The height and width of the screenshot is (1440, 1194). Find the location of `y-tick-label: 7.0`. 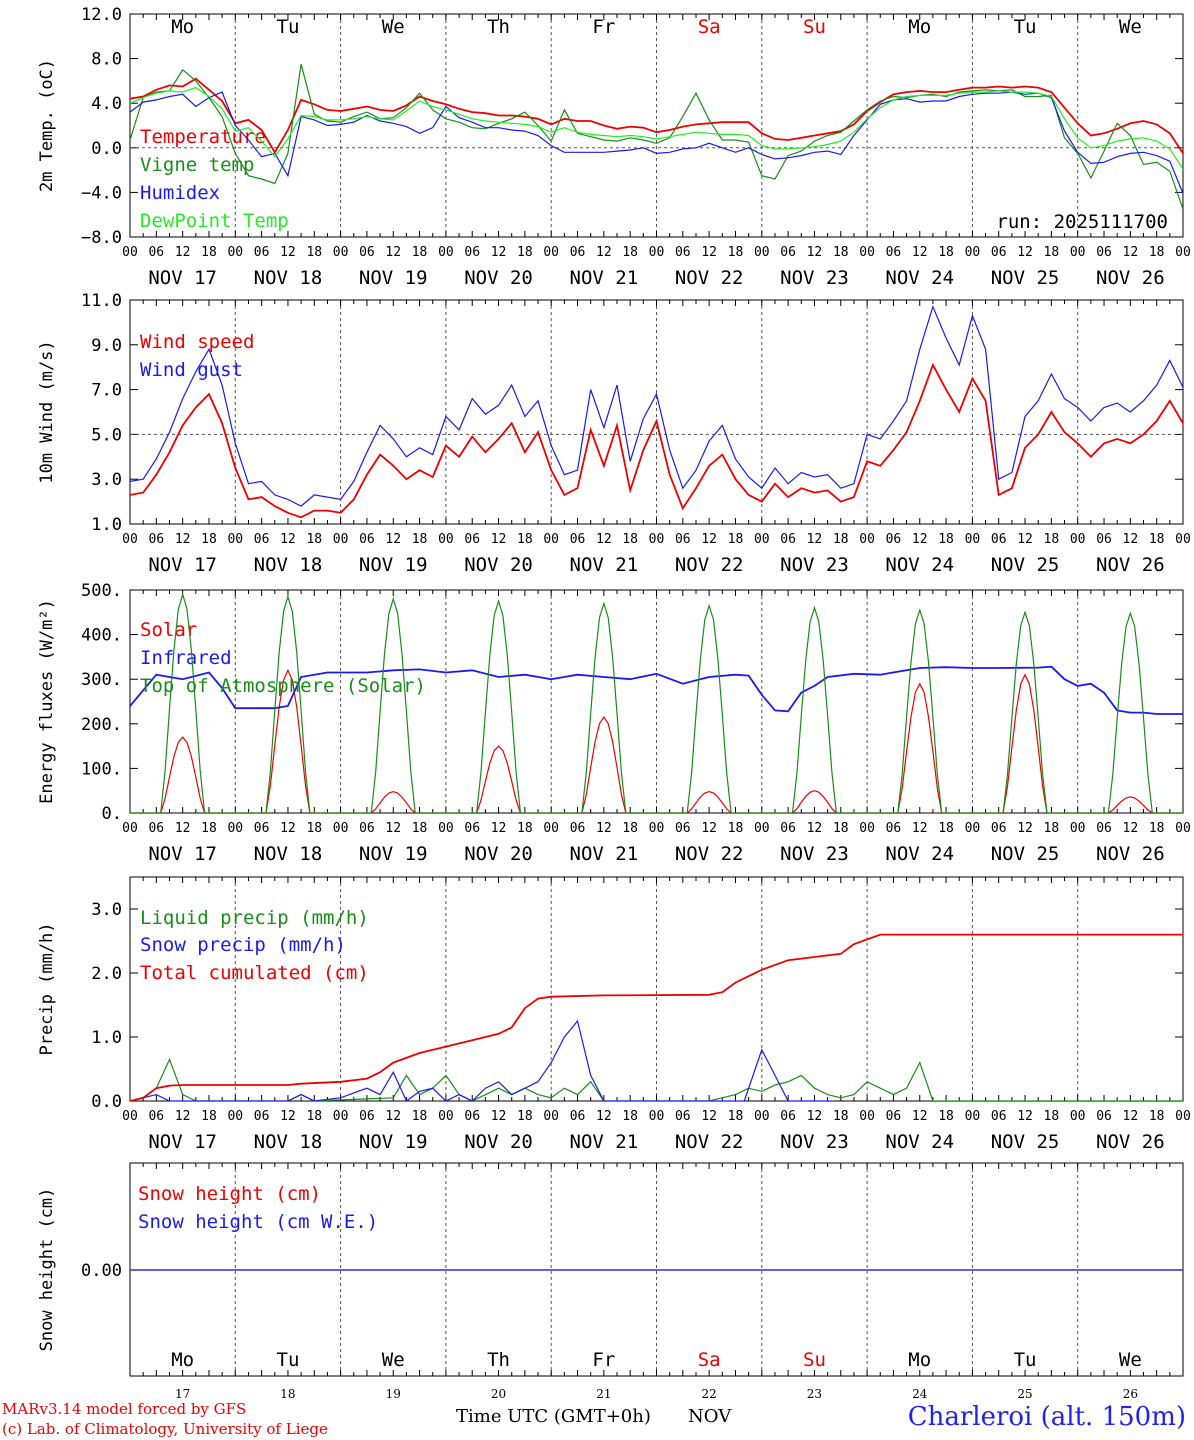

y-tick-label: 7.0 is located at coordinates (106, 391).